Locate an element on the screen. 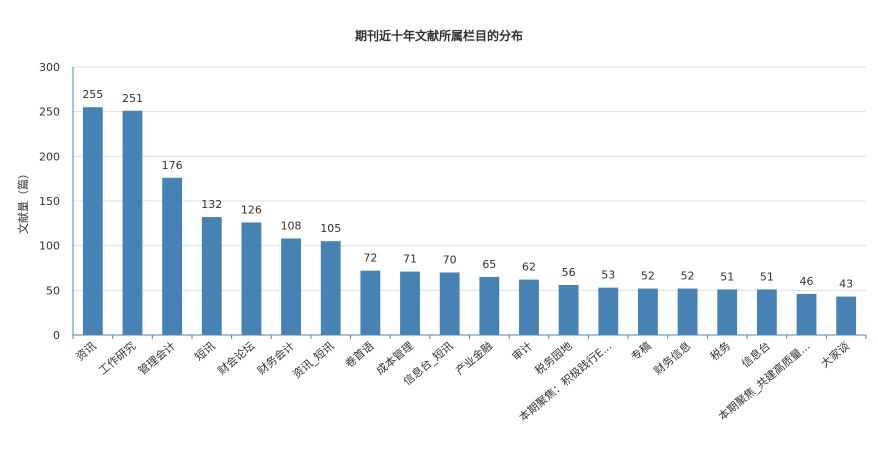 The height and width of the screenshot is (455, 878). x-tick-label: 大家谈 is located at coordinates (835, 355).